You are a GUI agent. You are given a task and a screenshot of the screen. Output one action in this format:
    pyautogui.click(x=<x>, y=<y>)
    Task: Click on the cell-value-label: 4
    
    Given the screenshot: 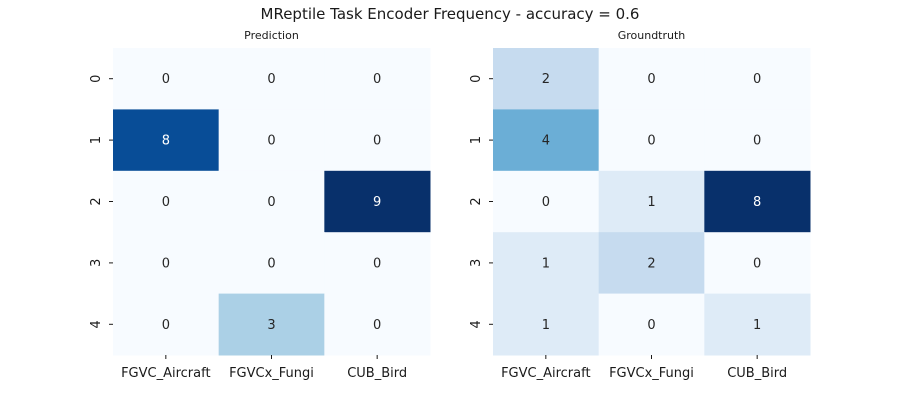 What is the action you would take?
    pyautogui.click(x=546, y=141)
    